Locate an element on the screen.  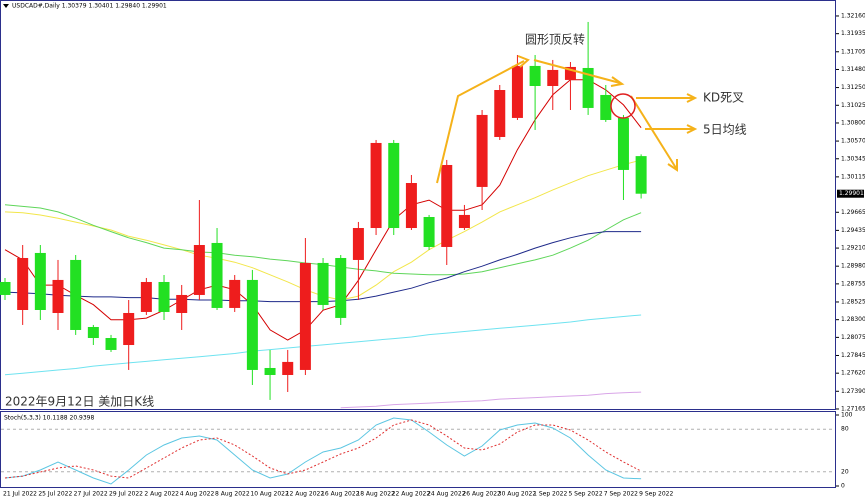
y-tick-label: 1.31705 is located at coordinates (853, 51).